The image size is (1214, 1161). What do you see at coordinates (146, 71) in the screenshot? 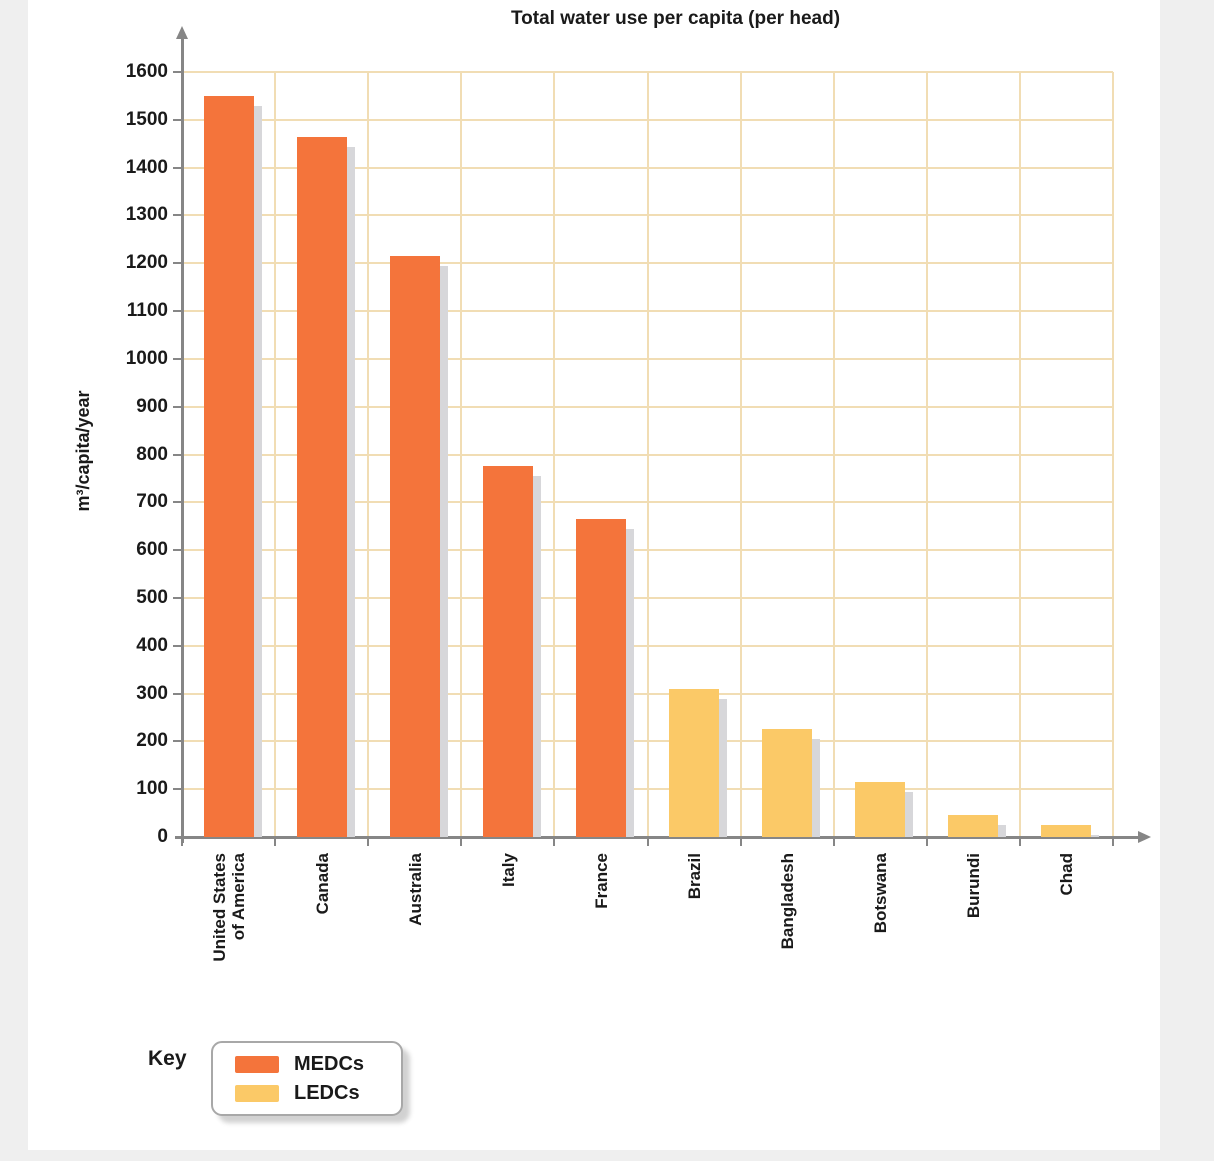
I see `y-tick-label: 1600` at bounding box center [146, 71].